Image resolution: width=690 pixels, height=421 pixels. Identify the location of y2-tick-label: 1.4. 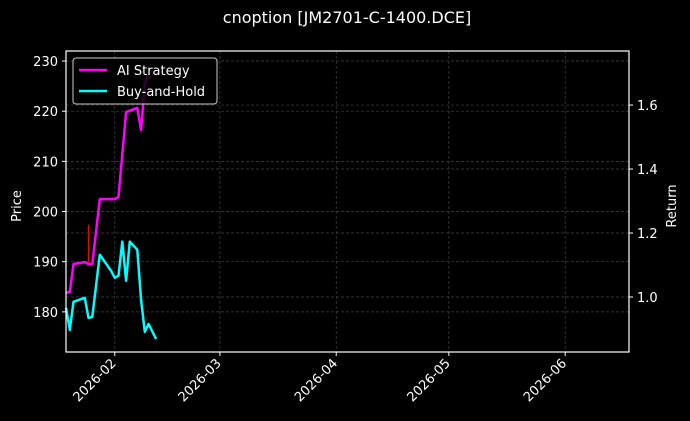
(647, 170).